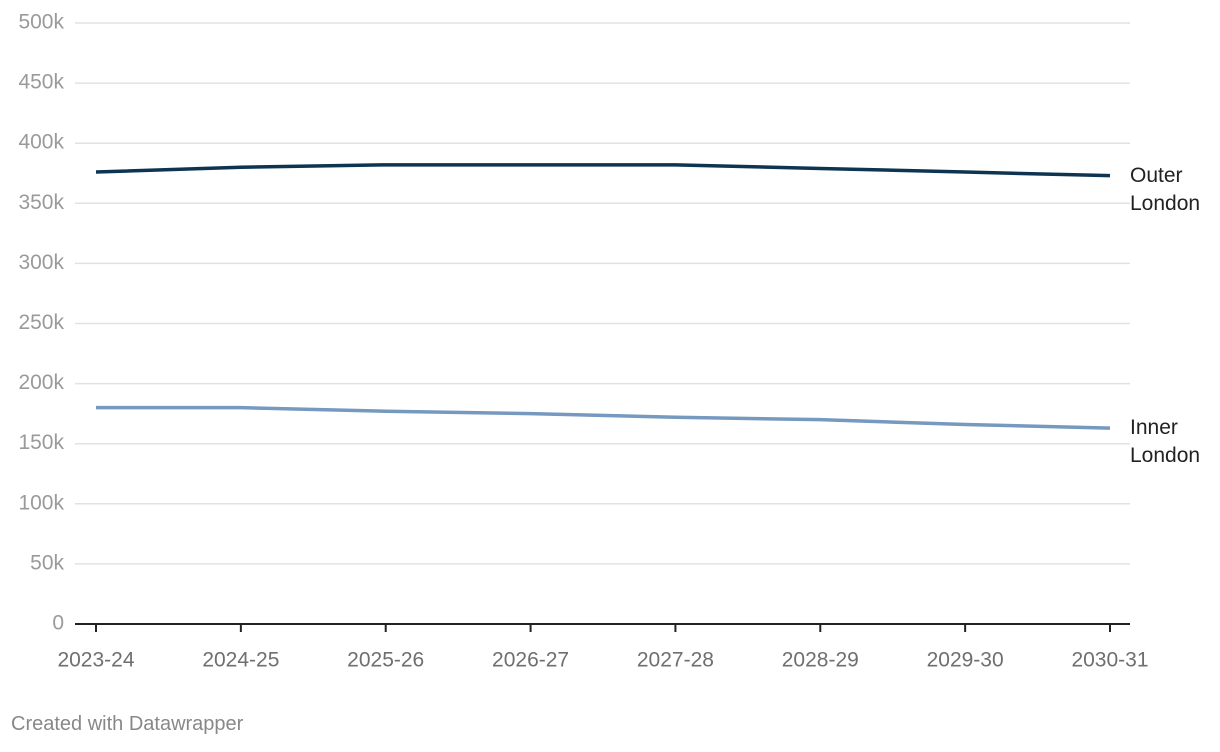 This screenshot has height=752, width=1220. Describe the element at coordinates (1165, 189) in the screenshot. I see `series-label: Outer London` at that location.